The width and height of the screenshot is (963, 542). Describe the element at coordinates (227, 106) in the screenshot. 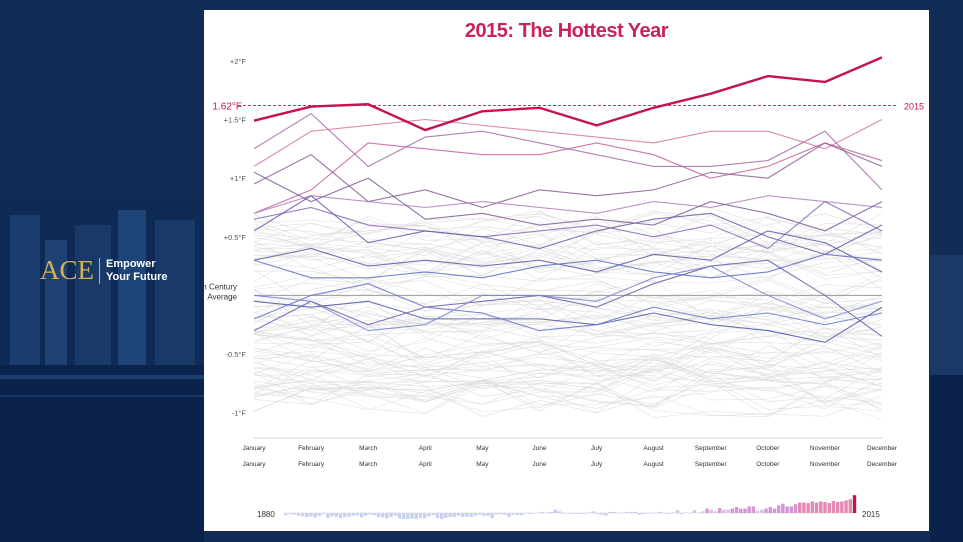

I see `reference-value-label: 1.62°F` at that location.